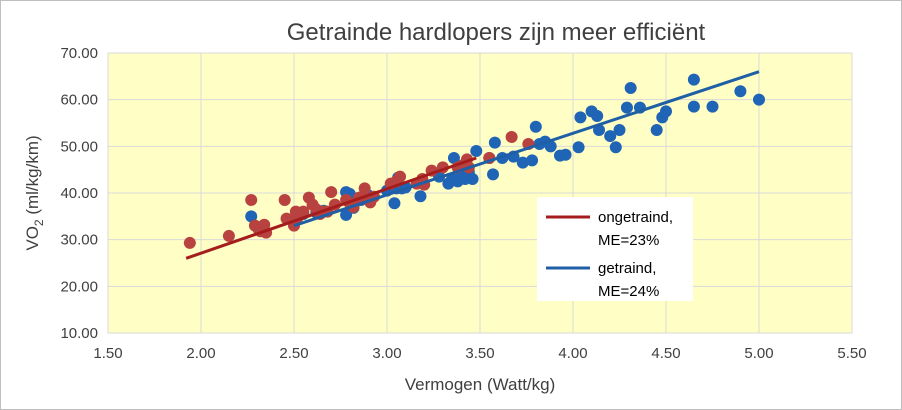 The width and height of the screenshot is (902, 410). What do you see at coordinates (200, 353) in the screenshot?
I see `x-tick-label: 2.00` at bounding box center [200, 353].